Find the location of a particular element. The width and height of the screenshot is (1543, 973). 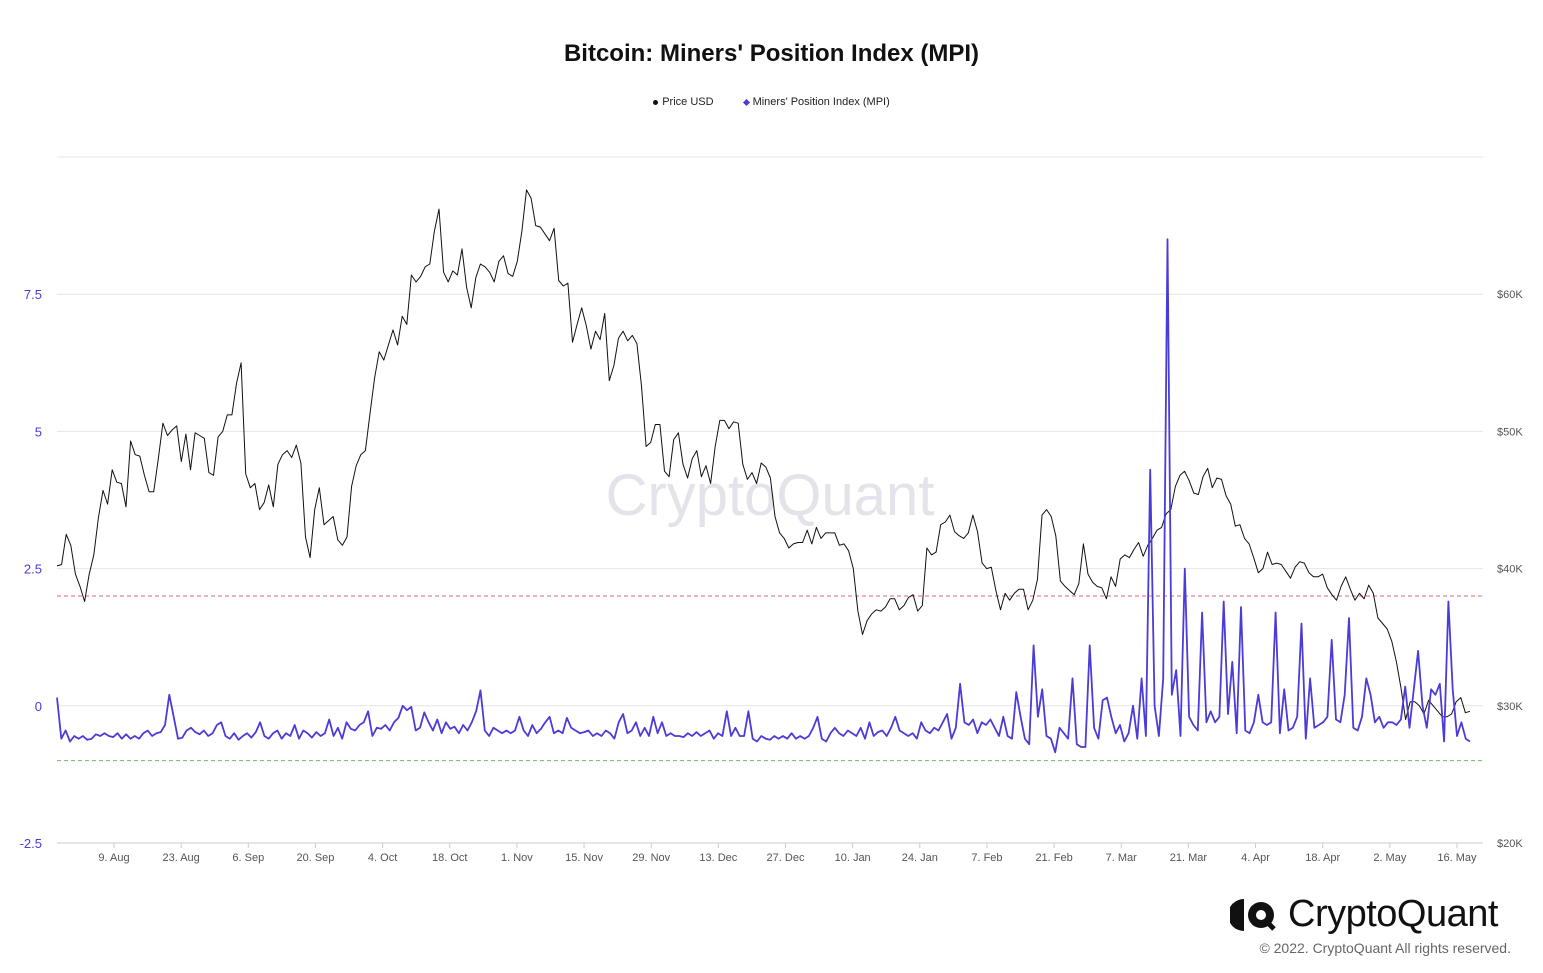

y-left-tick-label: 2.5 is located at coordinates (33, 569).